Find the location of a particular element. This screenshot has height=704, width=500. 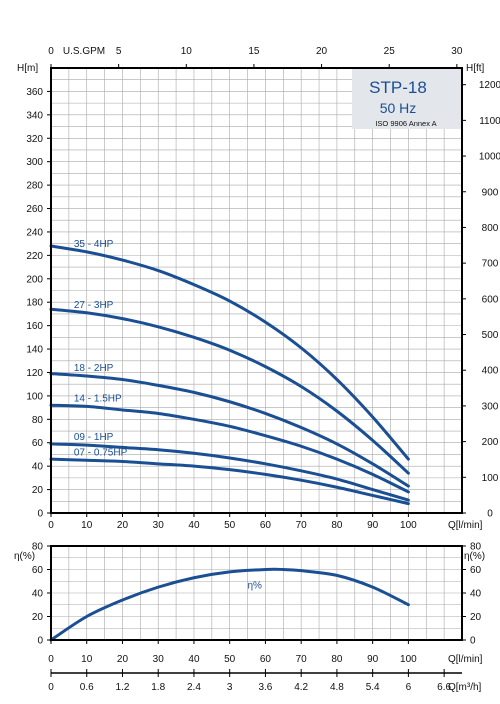

efficiency-chart-frame is located at coordinates (256, 593).